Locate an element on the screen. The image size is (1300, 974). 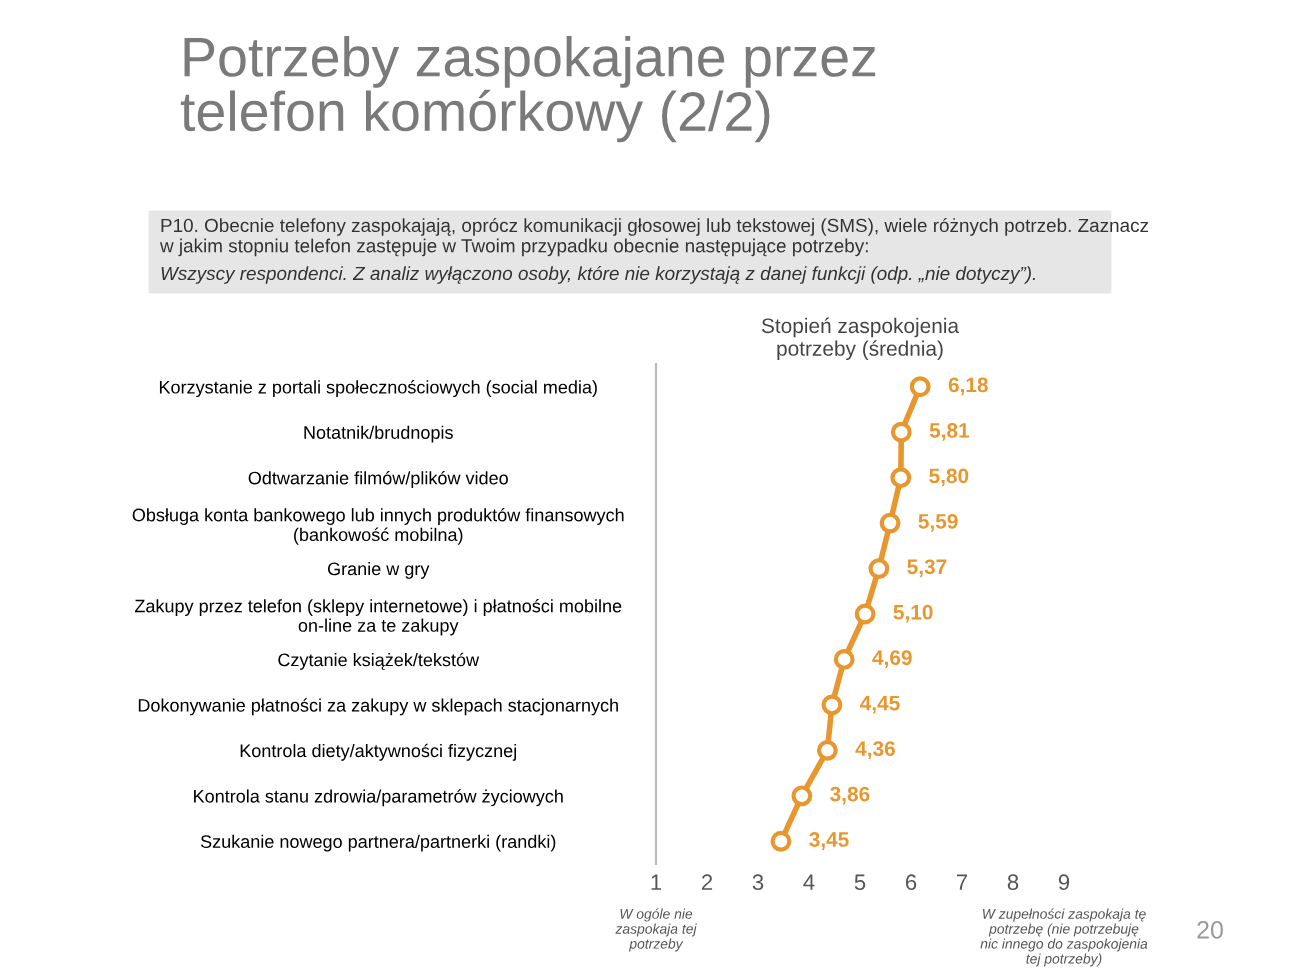
y-tick-label: Granie w gry is located at coordinates (378, 570).